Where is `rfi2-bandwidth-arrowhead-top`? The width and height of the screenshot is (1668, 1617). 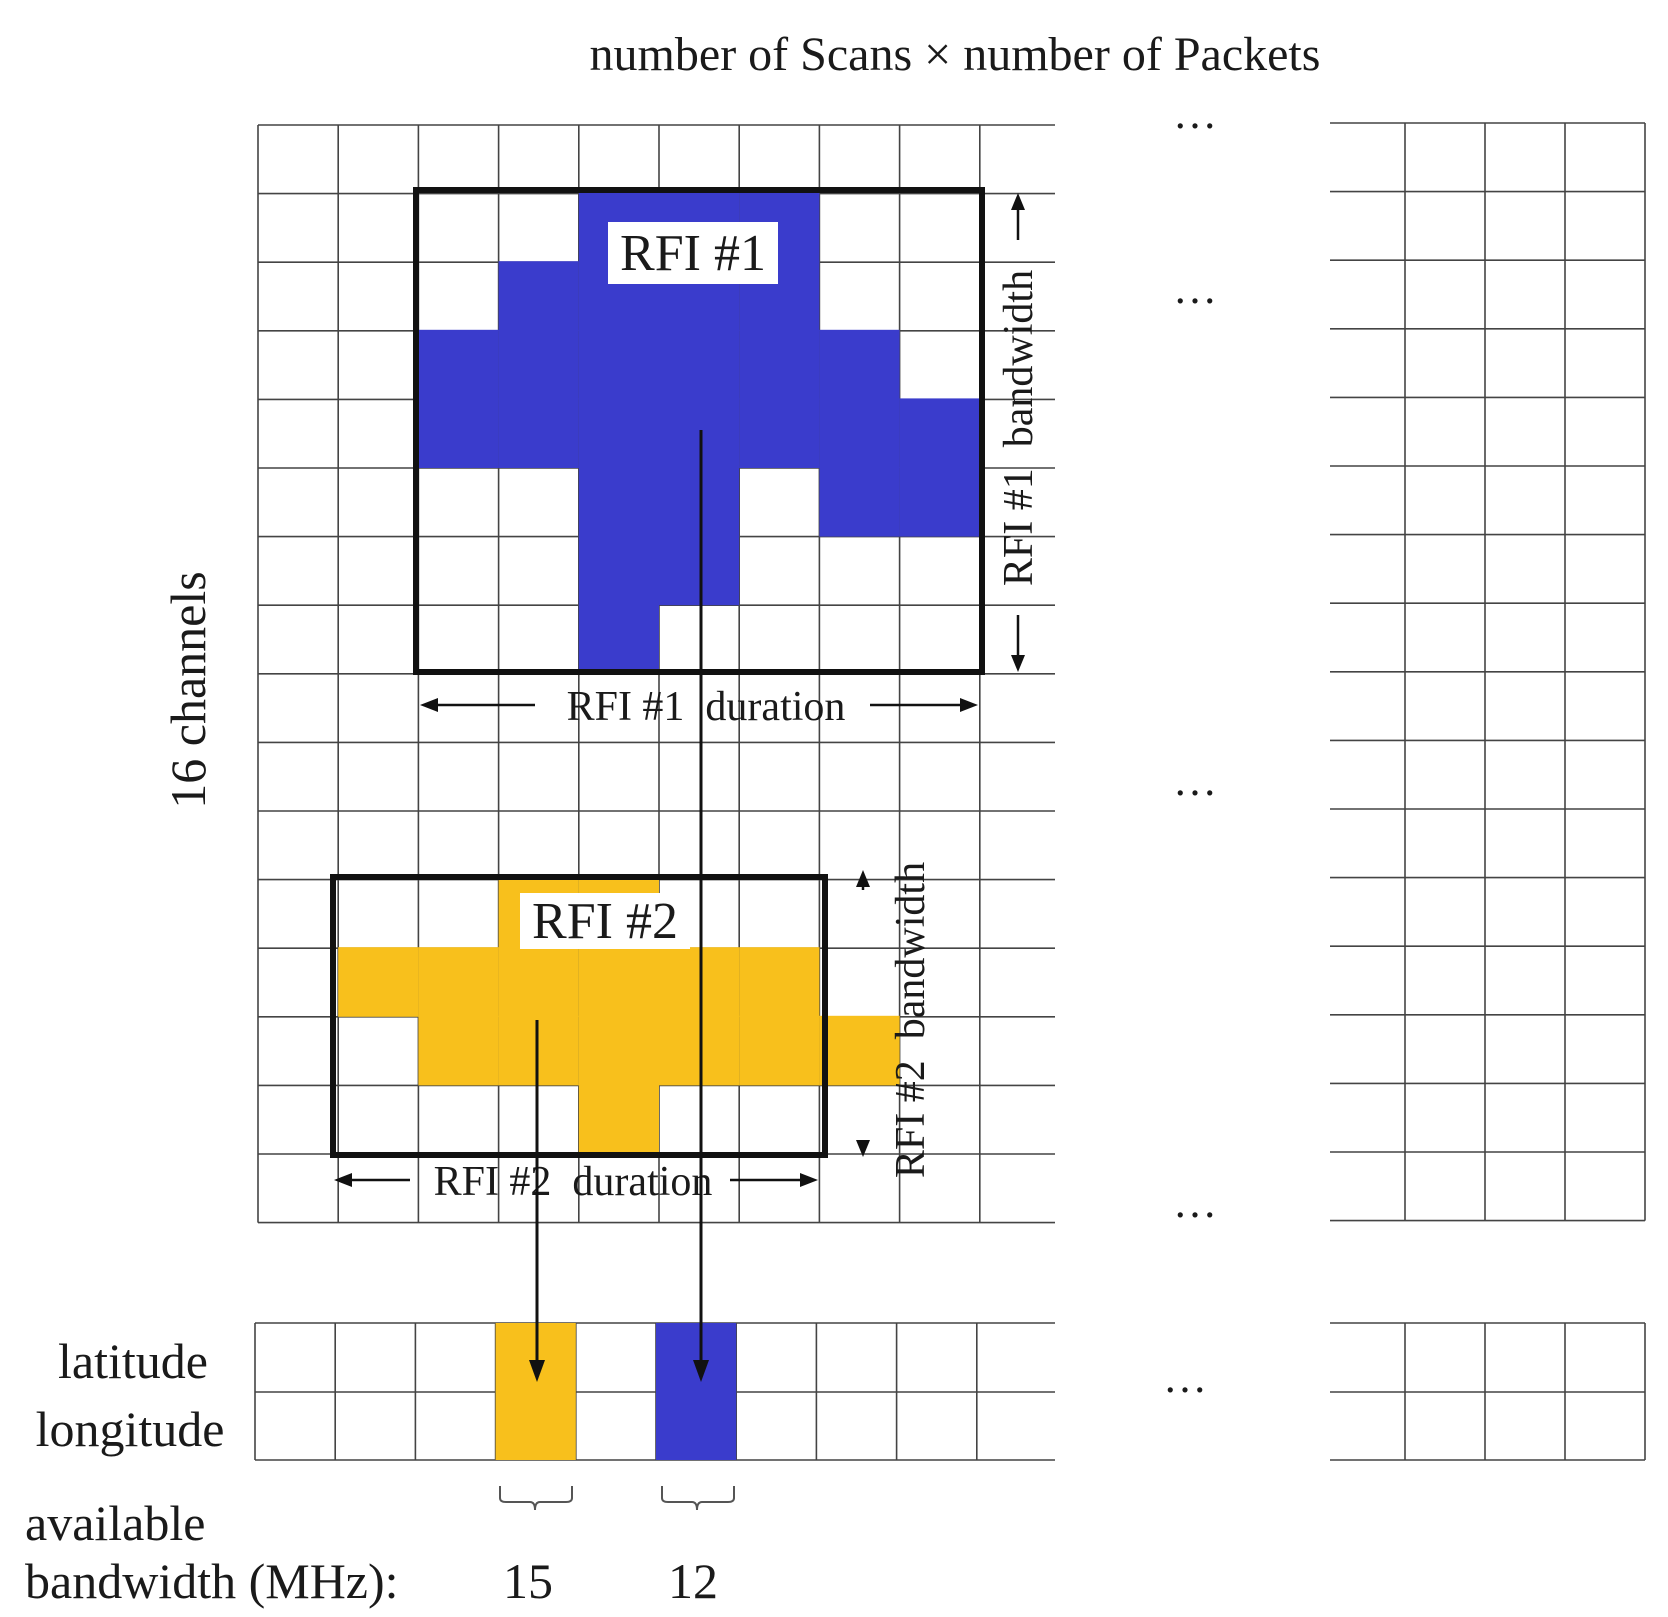 rfi2-bandwidth-arrowhead-top is located at coordinates (863, 878).